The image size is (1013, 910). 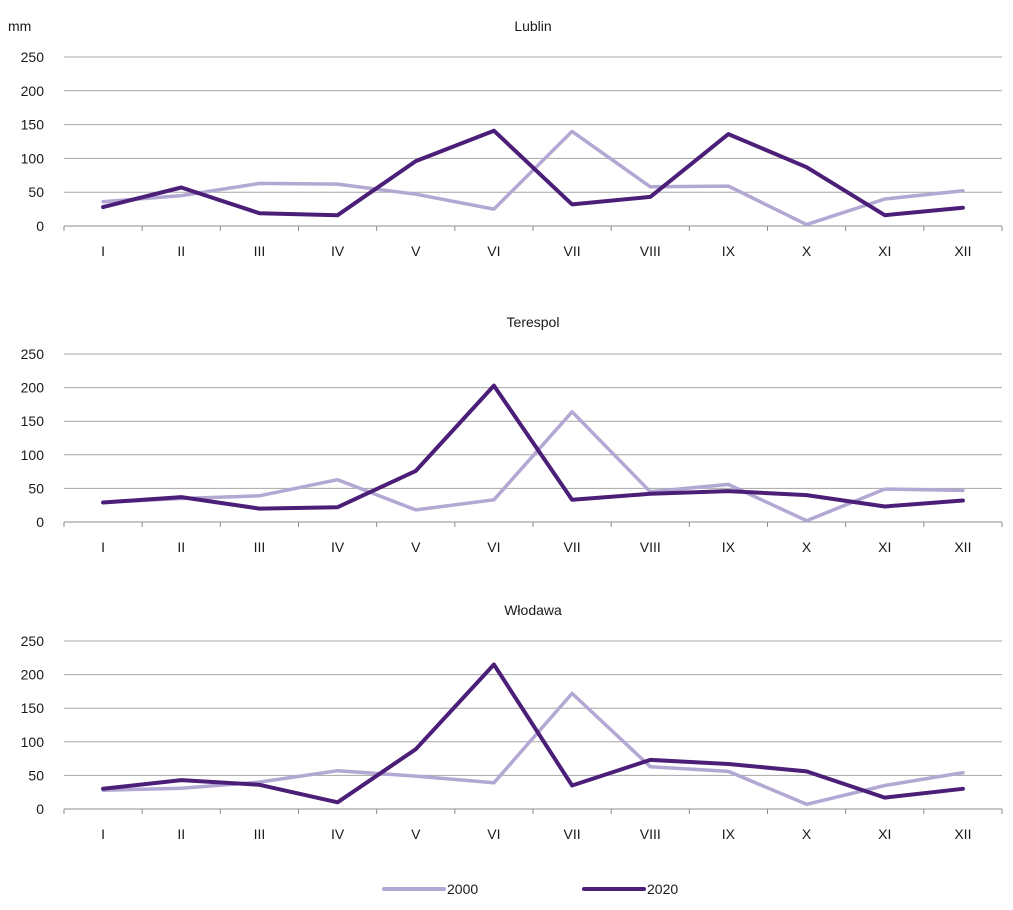 What do you see at coordinates (533, 322) in the screenshot?
I see `panel-2-title: Terespol` at bounding box center [533, 322].